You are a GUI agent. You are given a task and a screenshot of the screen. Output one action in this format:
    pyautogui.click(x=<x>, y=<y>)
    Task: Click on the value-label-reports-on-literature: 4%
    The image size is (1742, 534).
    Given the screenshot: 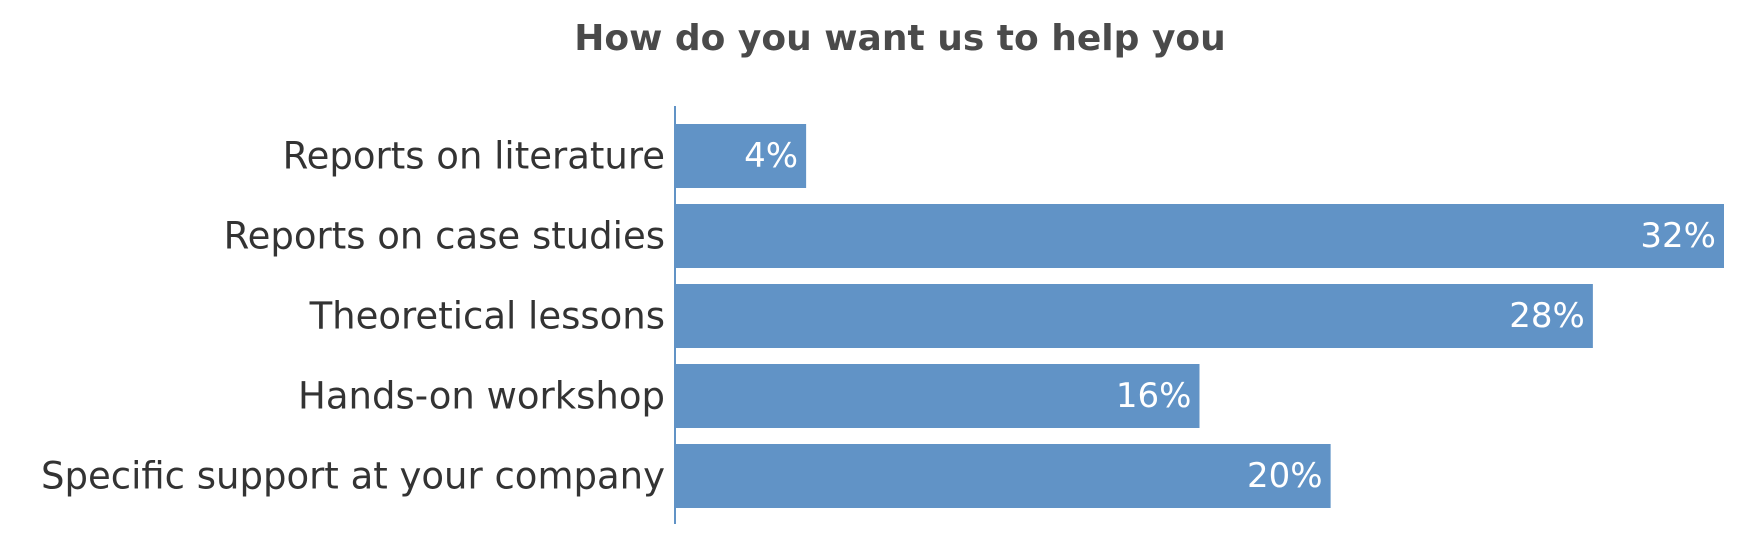 What is the action you would take?
    pyautogui.click(x=771, y=156)
    